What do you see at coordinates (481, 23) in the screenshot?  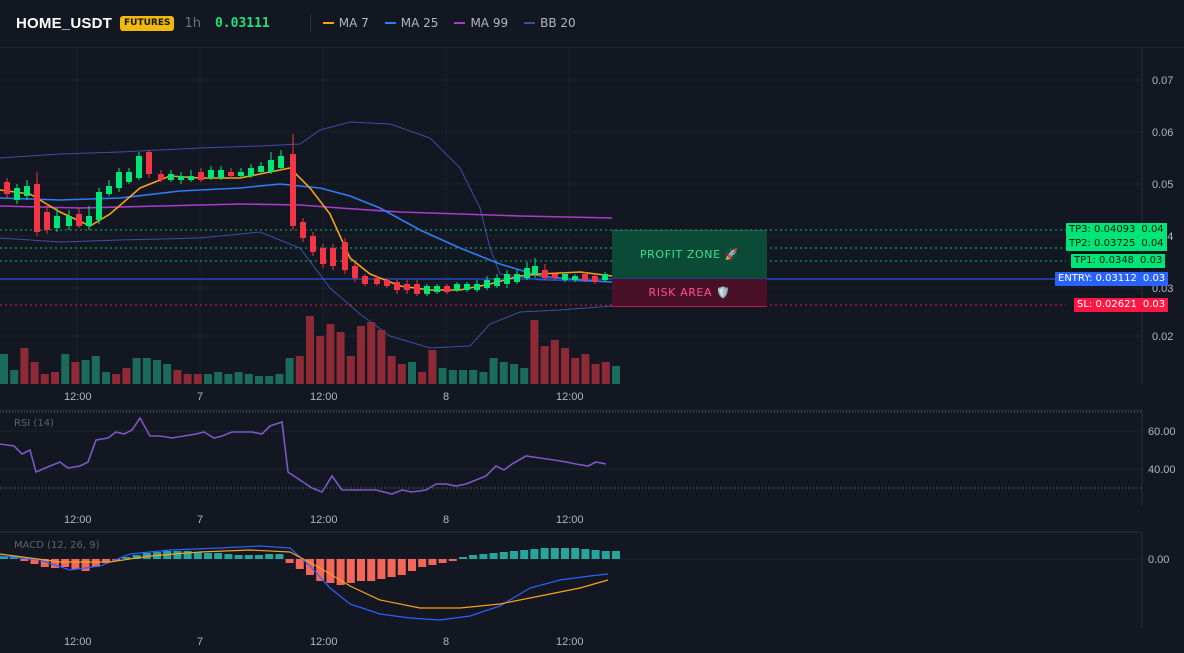 I see `legend-ma99: MA 99` at bounding box center [481, 23].